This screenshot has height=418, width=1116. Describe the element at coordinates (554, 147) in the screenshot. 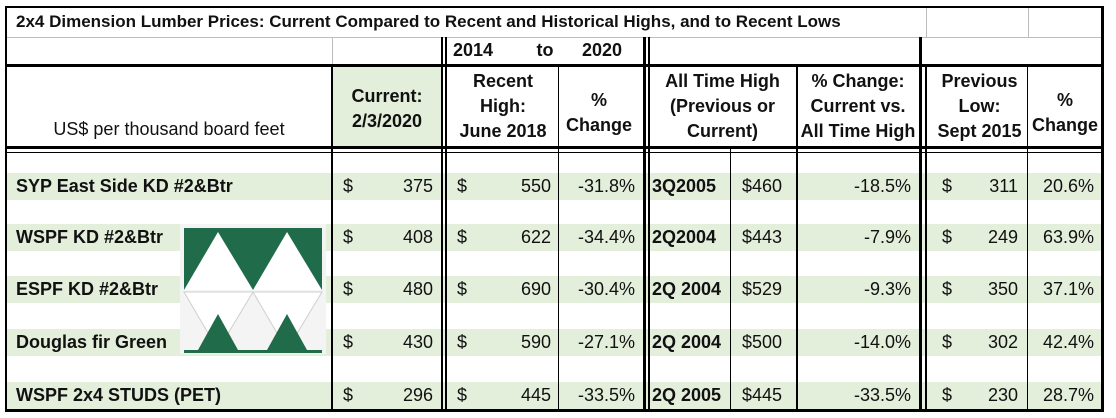

I see `header-bottom-border` at that location.